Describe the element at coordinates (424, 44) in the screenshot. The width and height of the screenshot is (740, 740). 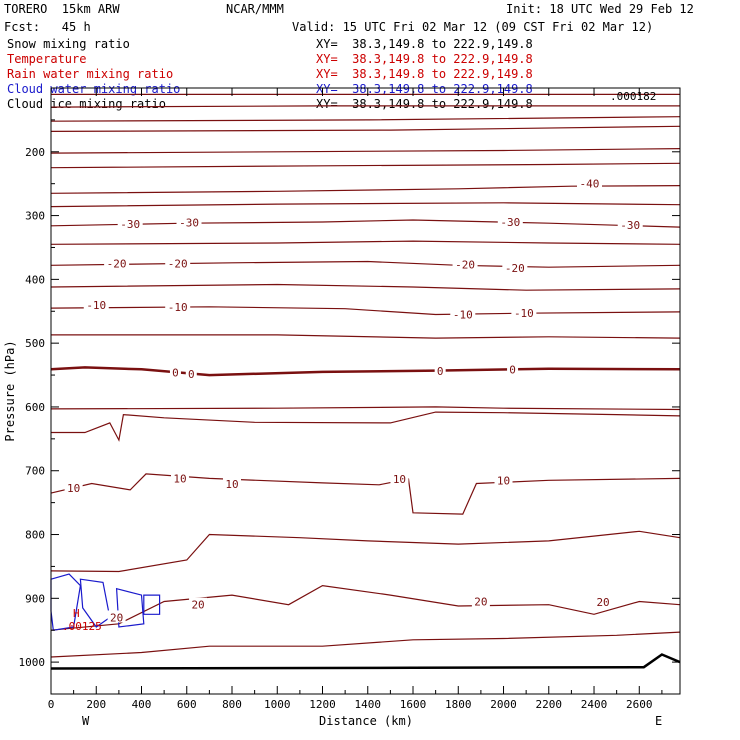
I see `legend-snow-xy: XY= 38.3,149.8 to 222.9,149.8` at that location.